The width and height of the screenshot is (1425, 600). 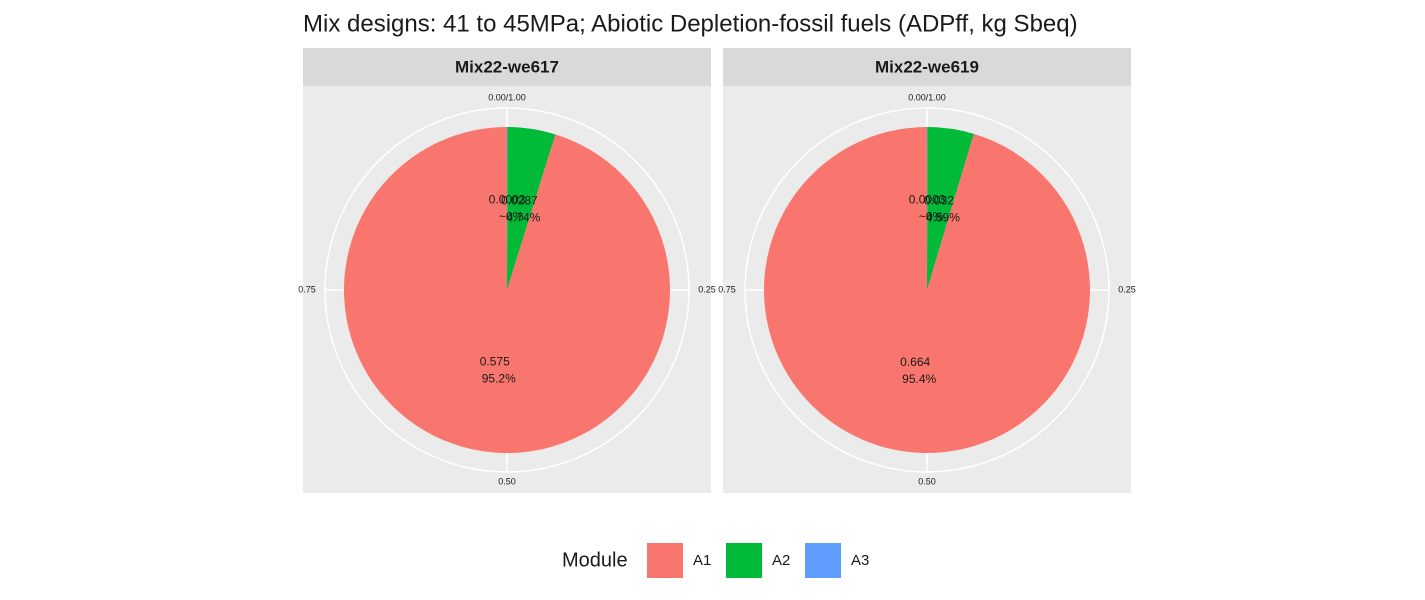 I want to click on percent-label: 4.59%, so click(x=943, y=218).